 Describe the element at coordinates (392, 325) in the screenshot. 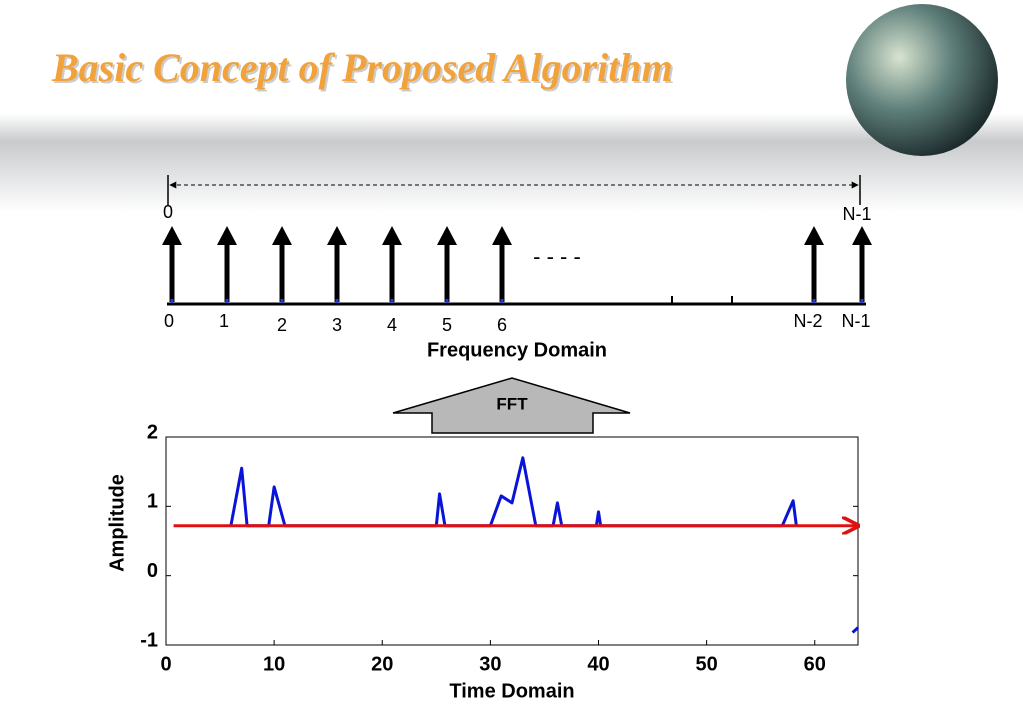

I see `subcarrier-label: 4` at that location.